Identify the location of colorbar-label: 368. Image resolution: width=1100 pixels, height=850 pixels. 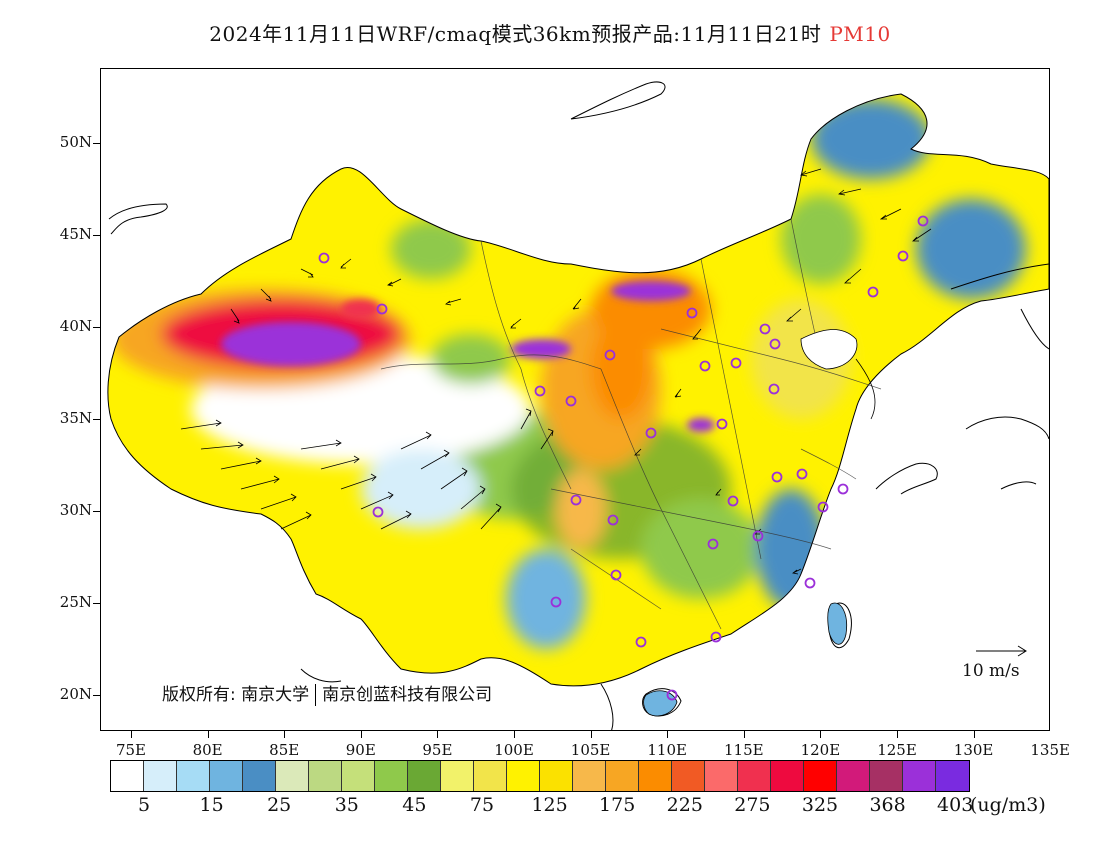
(887, 805).